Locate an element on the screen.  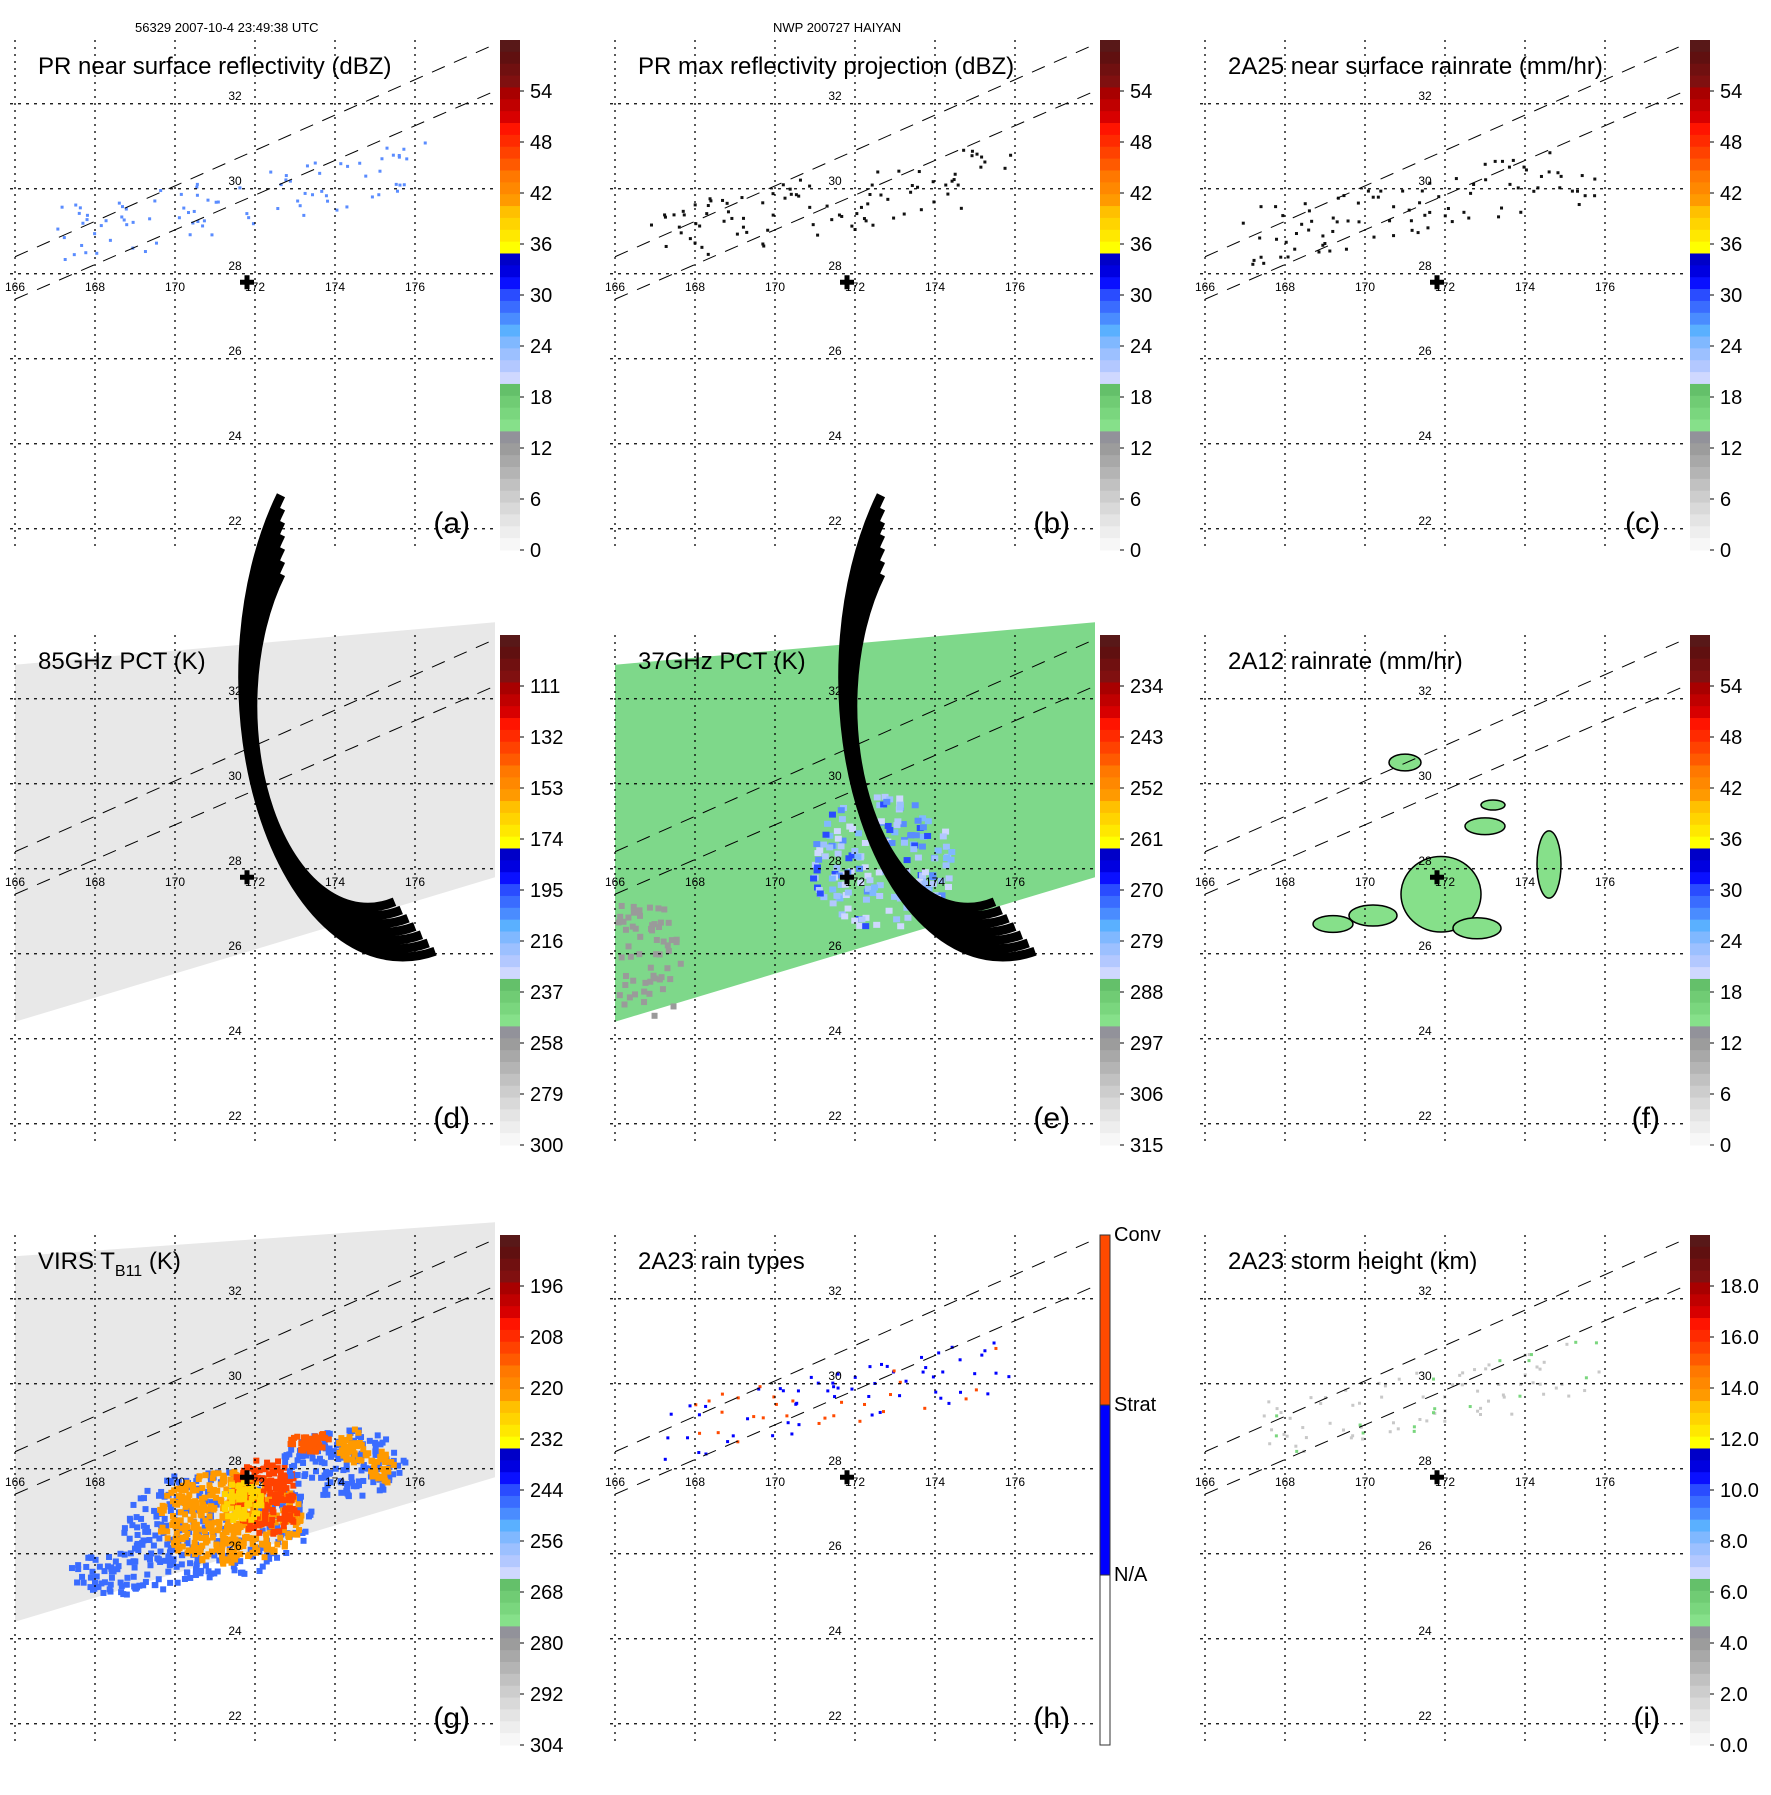
pixel-cold is located at coordinates (644, 991).